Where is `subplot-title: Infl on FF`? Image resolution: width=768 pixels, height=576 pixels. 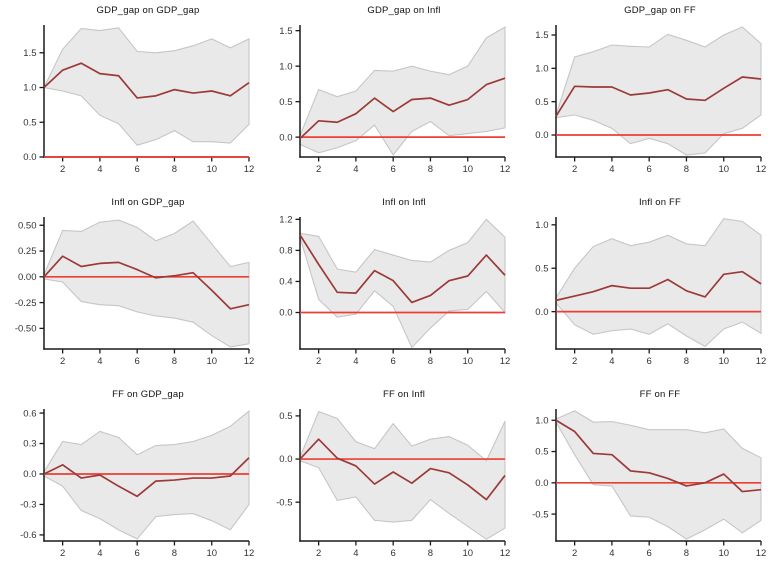 subplot-title: Infl on FF is located at coordinates (660, 202).